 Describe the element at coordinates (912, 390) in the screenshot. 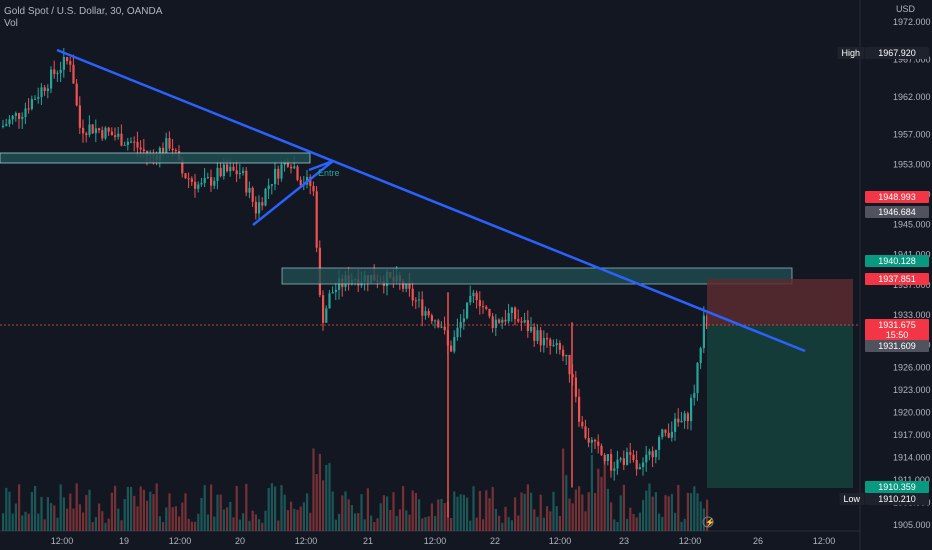

I see `price-tick: 1923.000` at that location.